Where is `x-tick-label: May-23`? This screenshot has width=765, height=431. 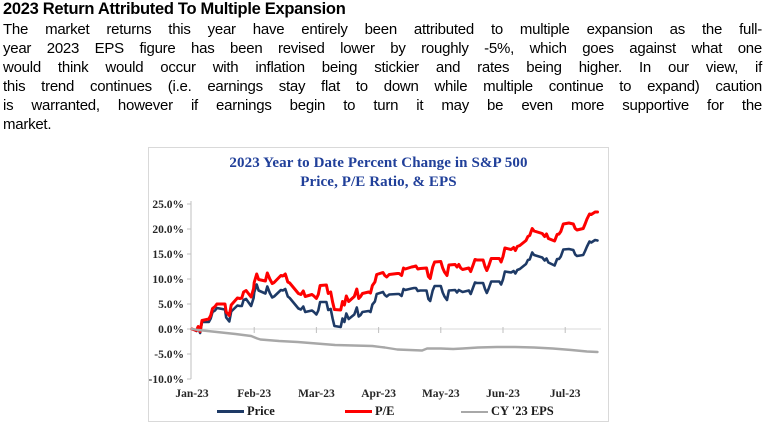
x-tick-label: May-23 is located at coordinates (441, 394).